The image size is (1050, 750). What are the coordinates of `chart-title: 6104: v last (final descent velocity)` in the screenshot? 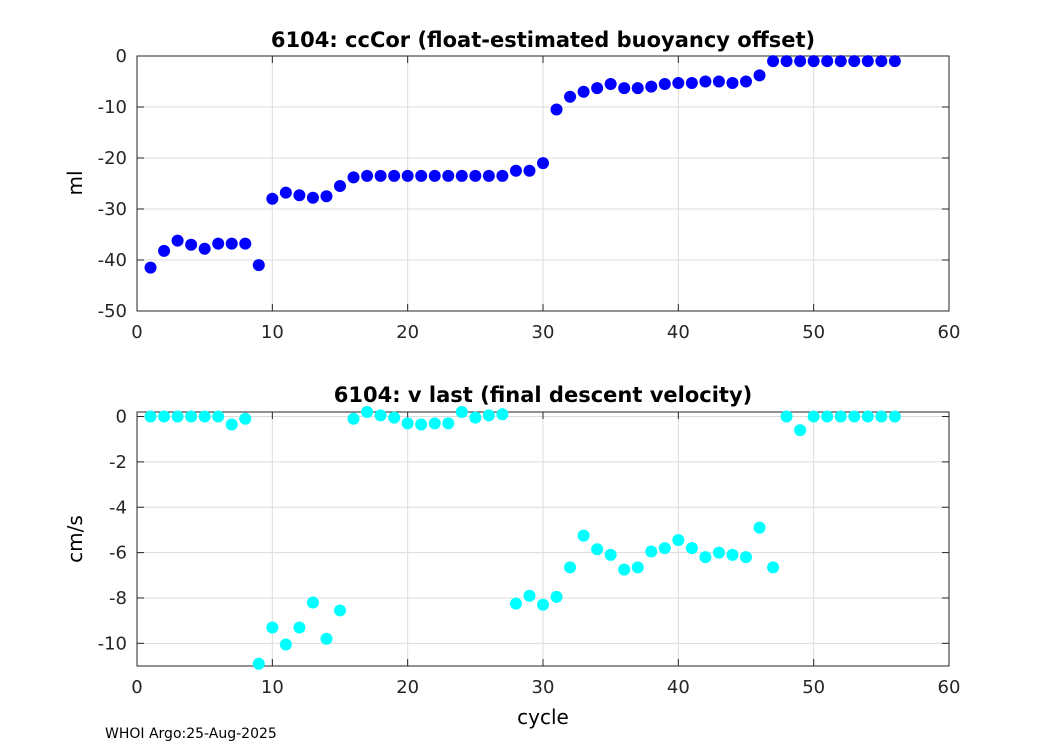 It's located at (543, 395).